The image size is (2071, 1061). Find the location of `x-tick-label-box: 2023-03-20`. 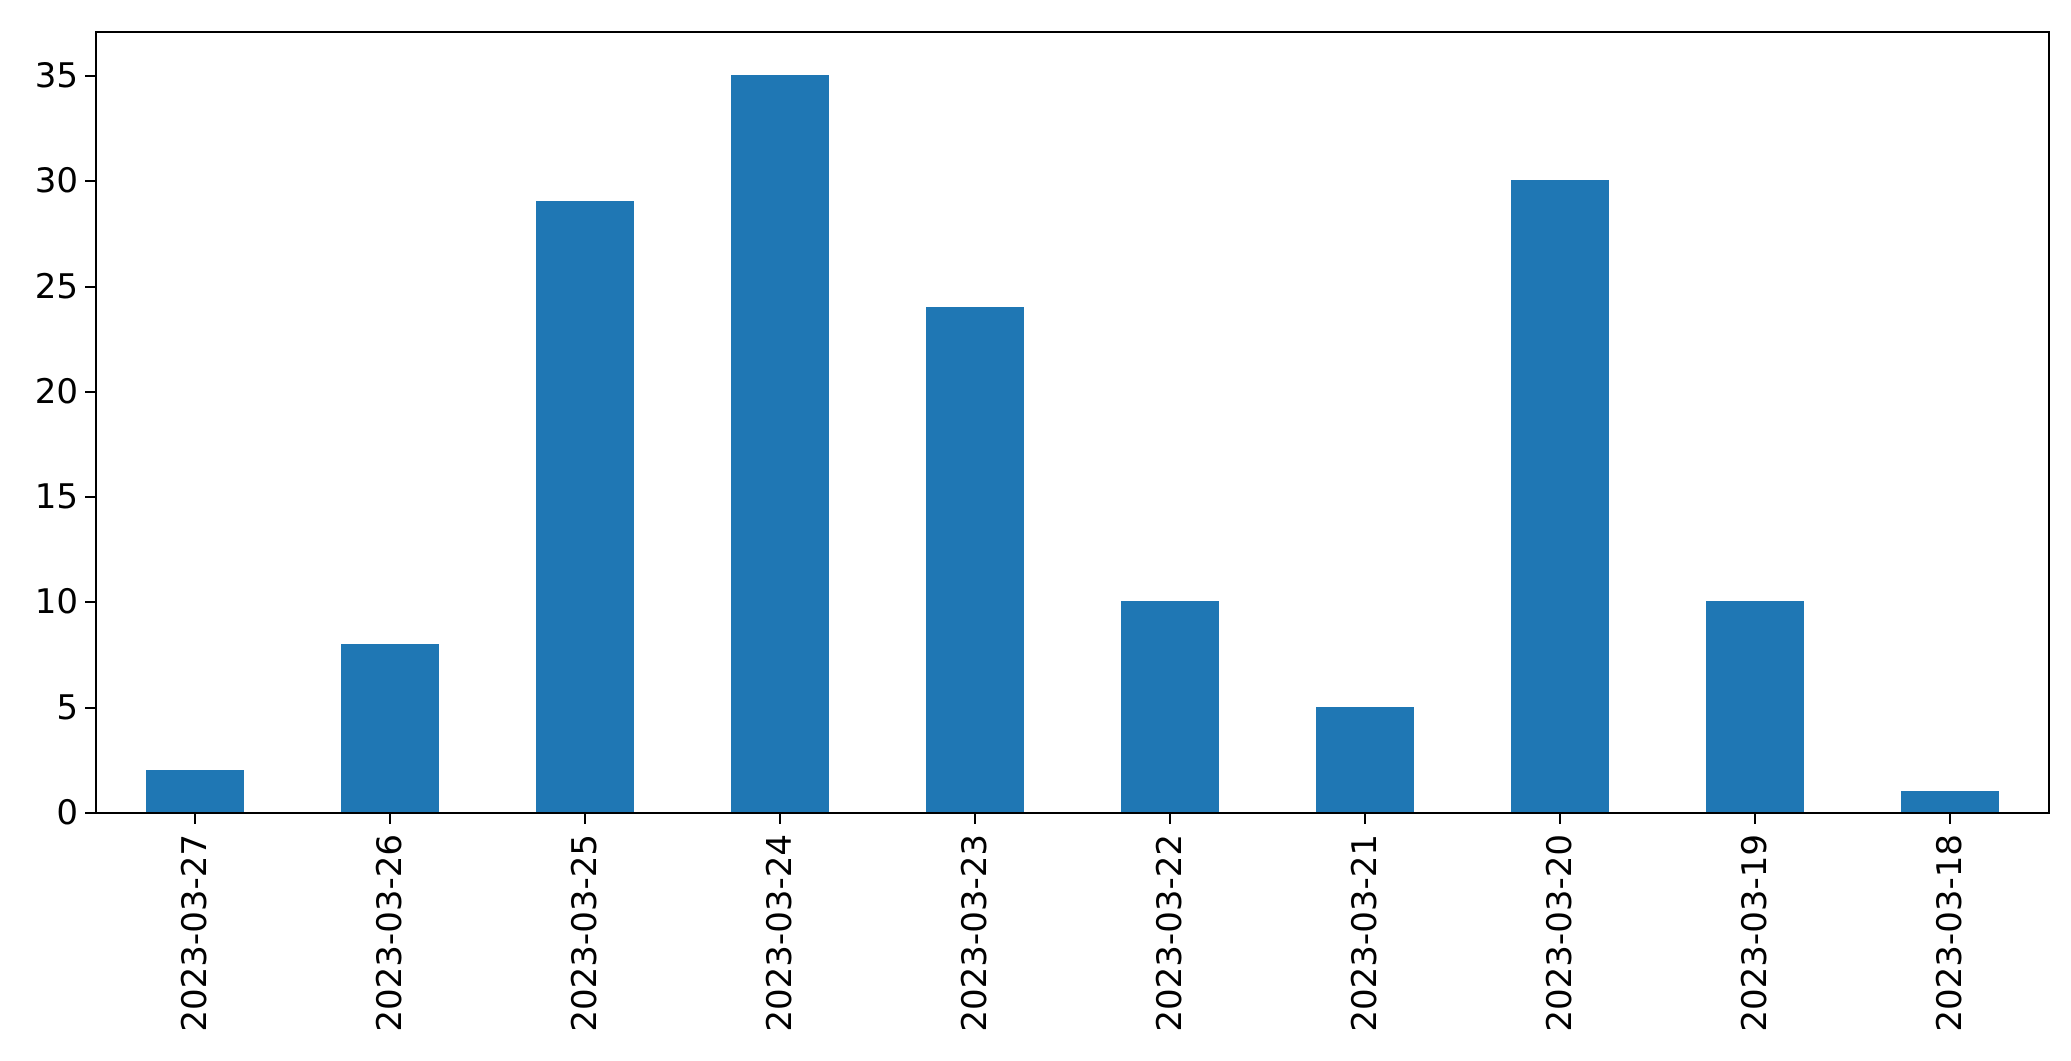

x-tick-label-box: 2023-03-20 is located at coordinates (1560, 933).